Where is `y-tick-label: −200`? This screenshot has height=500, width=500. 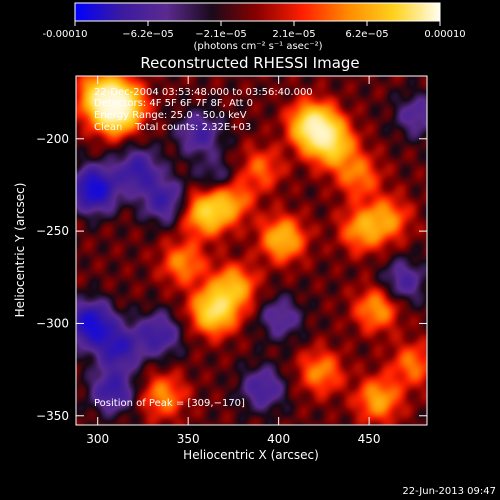 y-tick-label: −200 is located at coordinates (52, 139).